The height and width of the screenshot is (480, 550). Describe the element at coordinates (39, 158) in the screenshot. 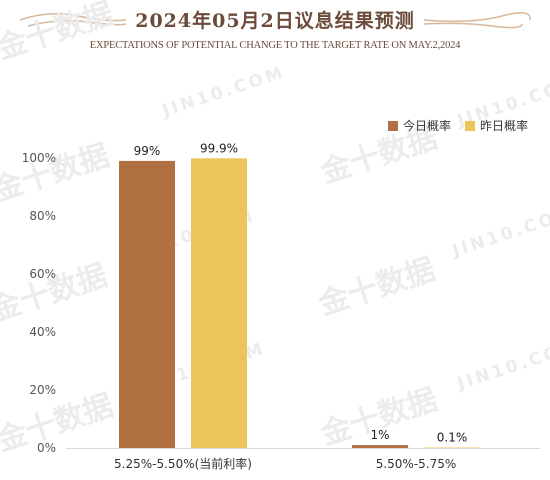

I see `y-tick-label: 100%` at that location.